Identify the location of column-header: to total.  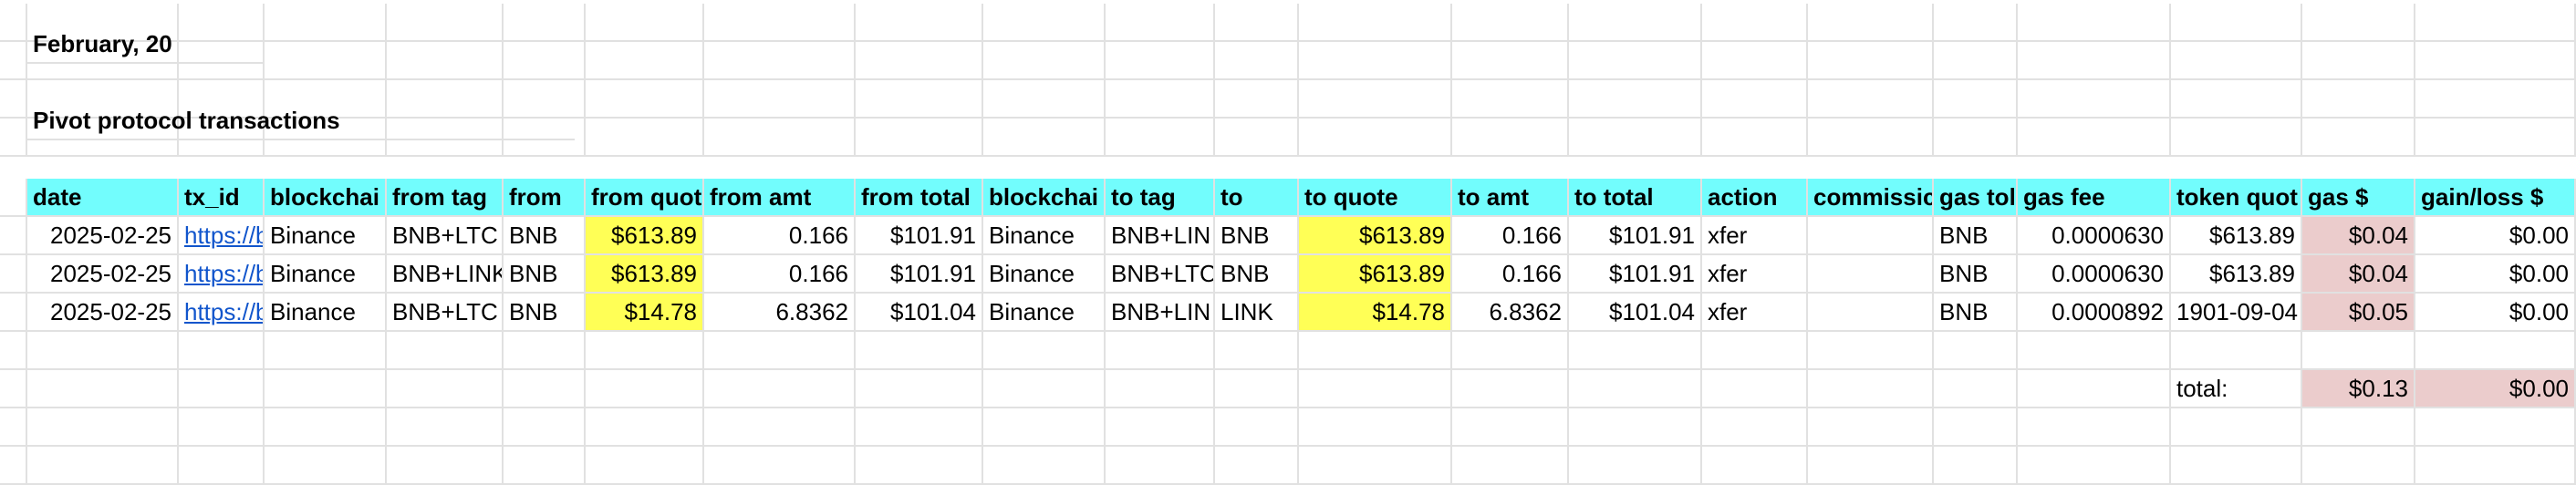
(1635, 198).